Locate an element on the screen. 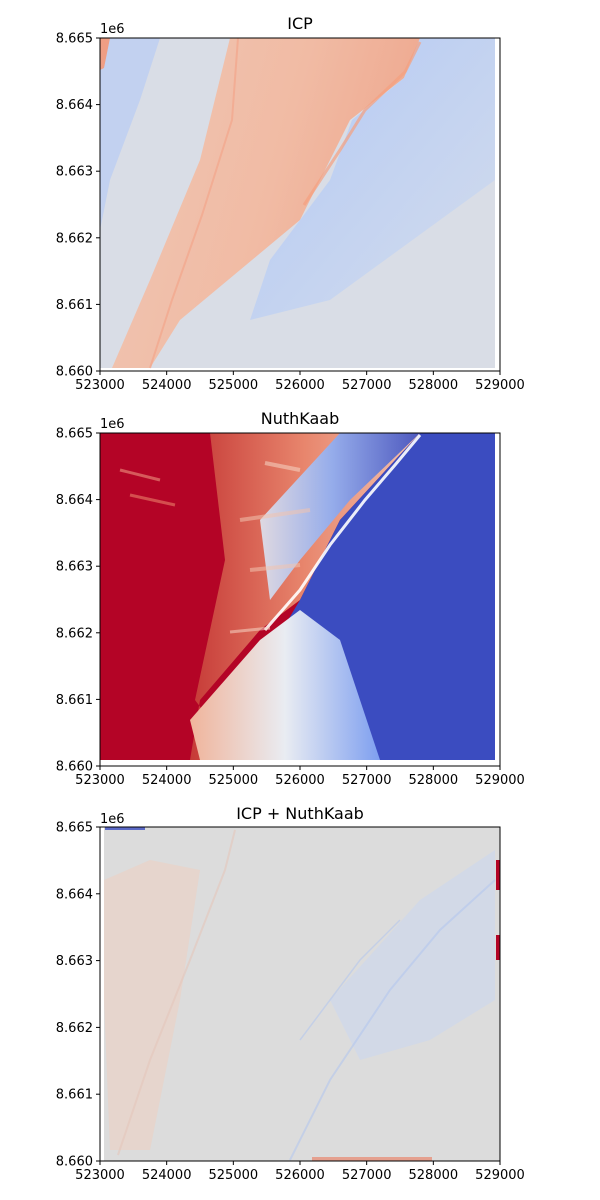  raster-warm-zone is located at coordinates (266, 203).